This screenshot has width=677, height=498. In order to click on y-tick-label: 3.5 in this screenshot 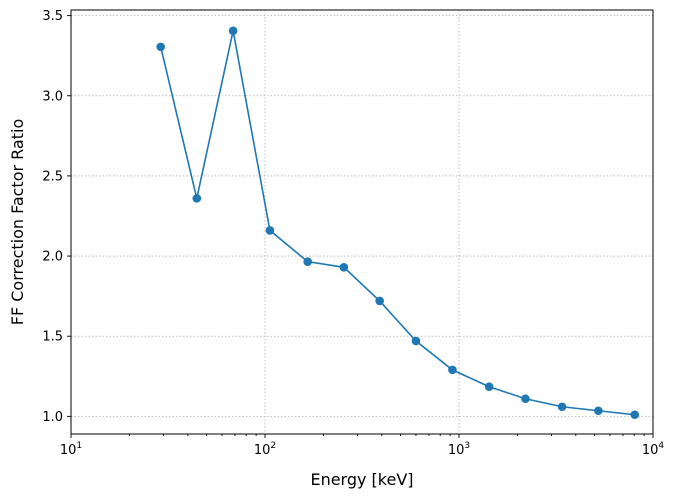, I will do `click(52, 16)`.